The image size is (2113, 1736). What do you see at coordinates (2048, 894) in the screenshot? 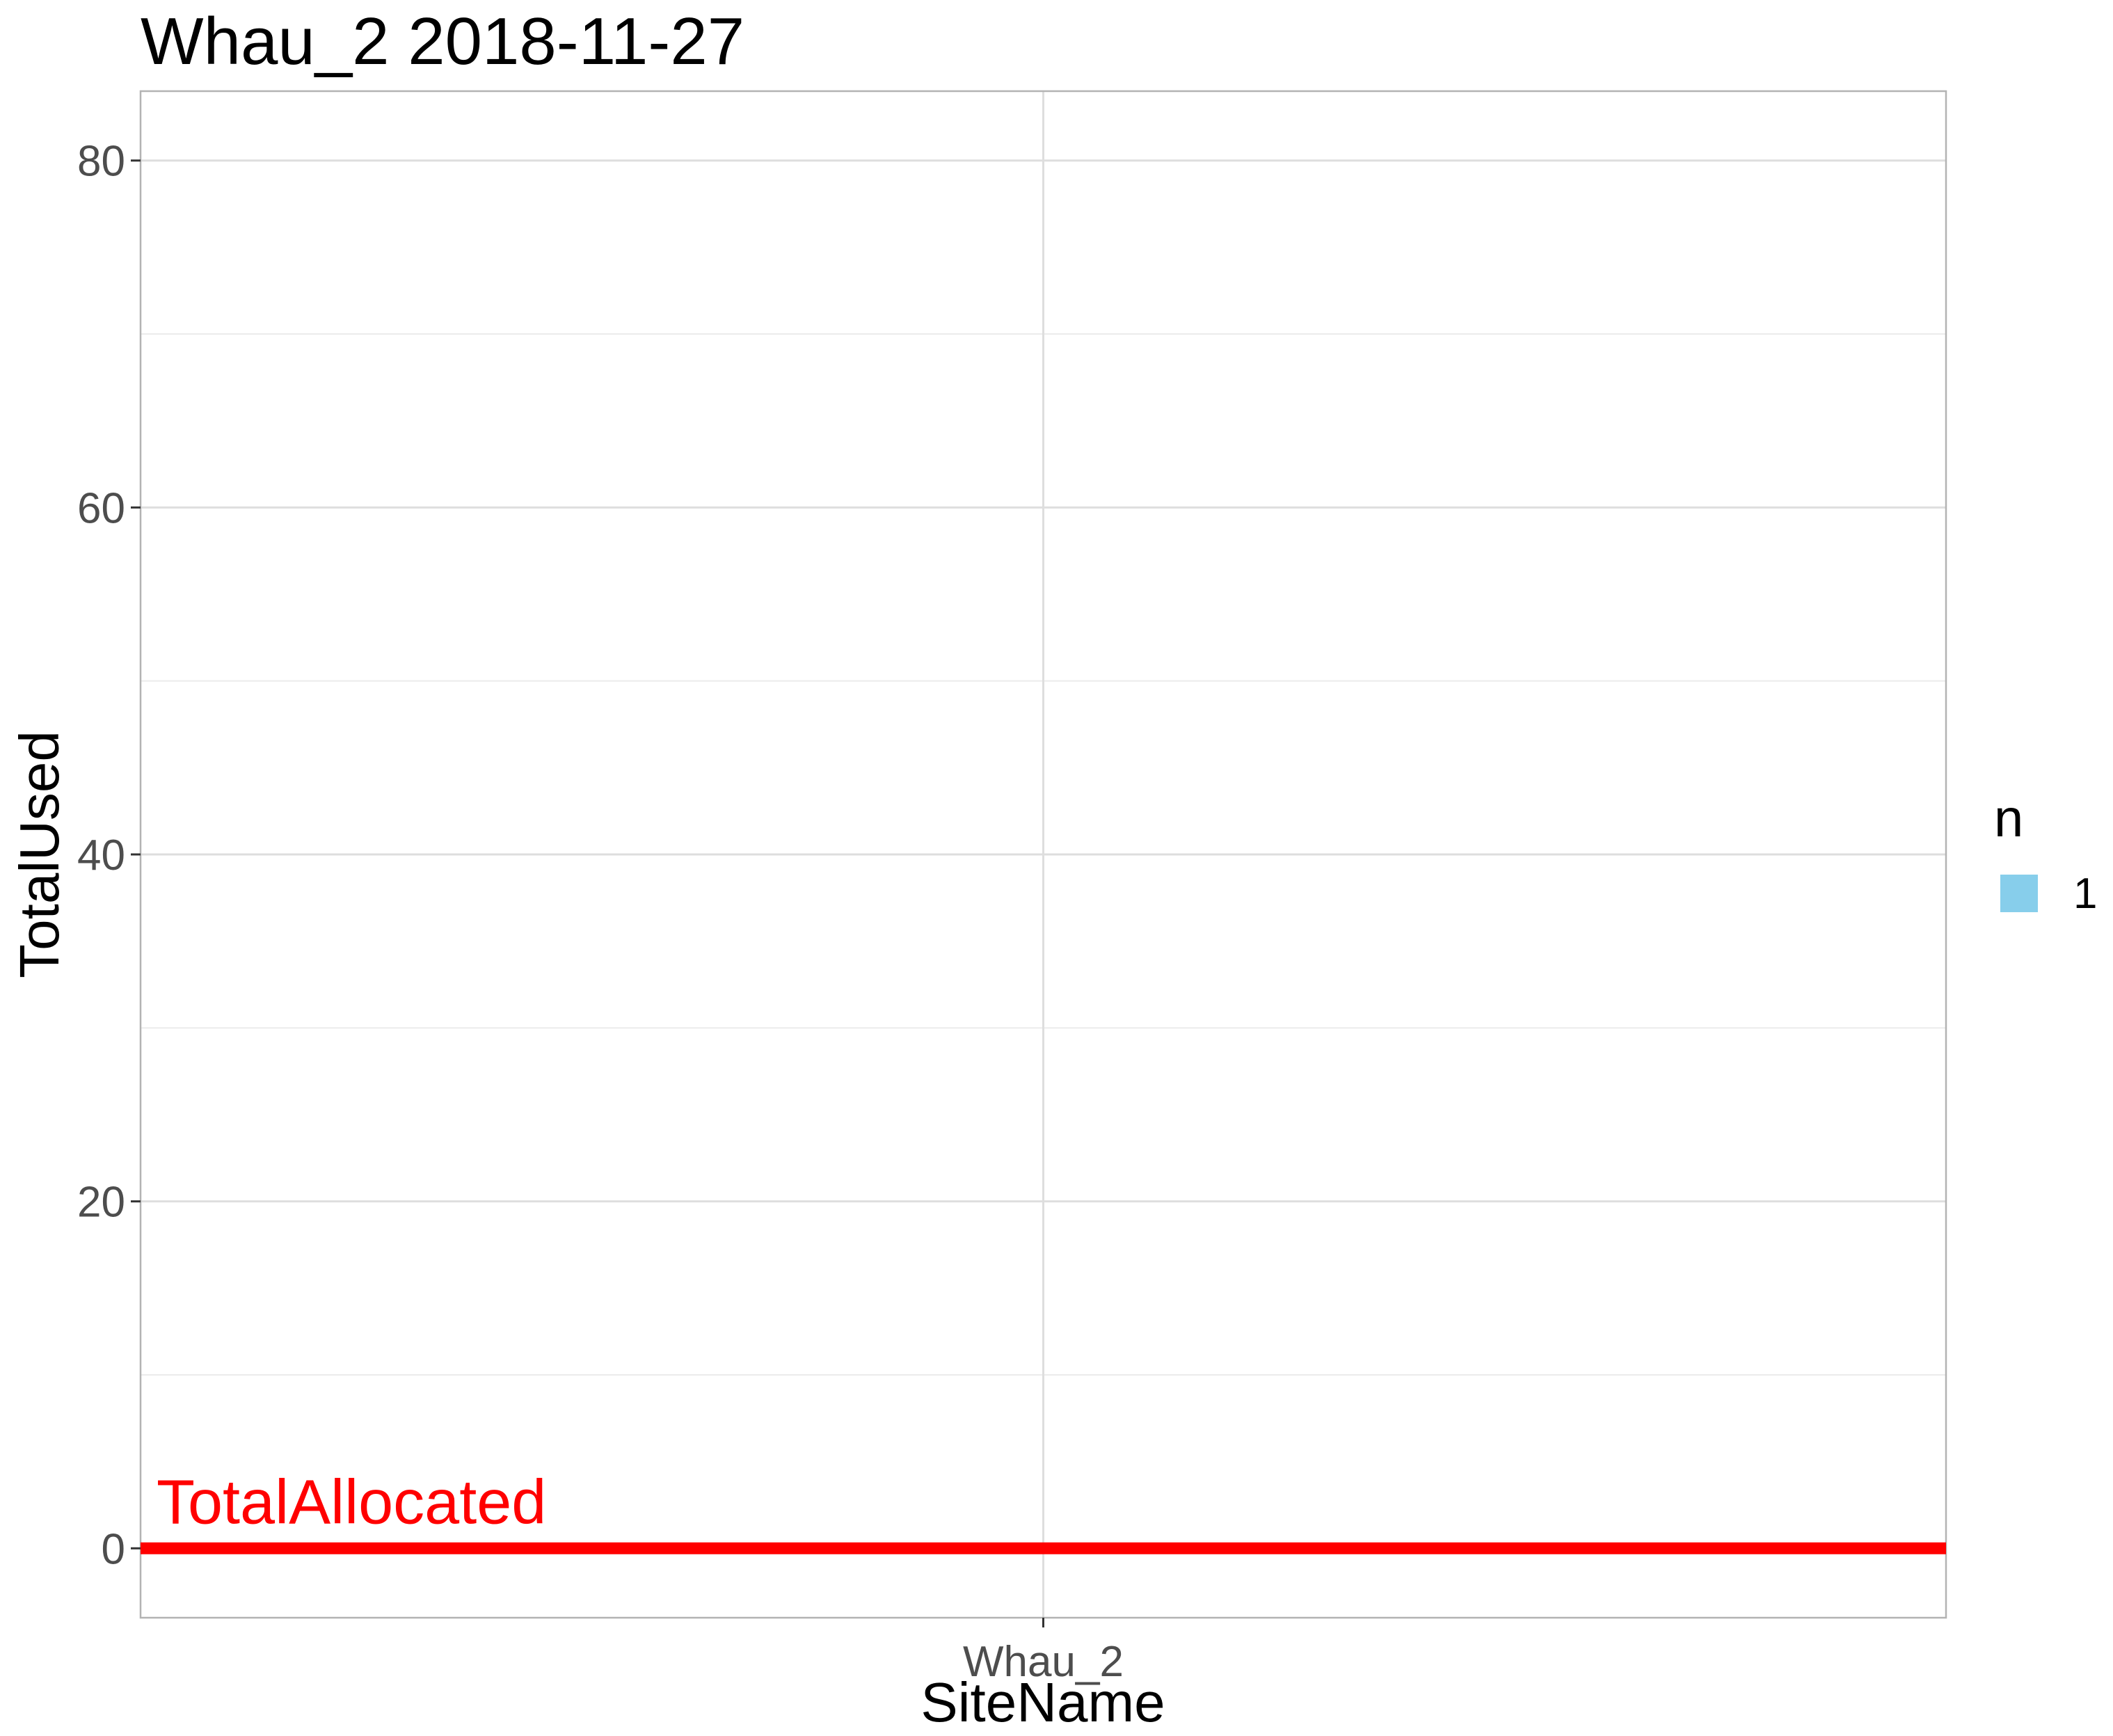
I see `legend-entries: 1` at bounding box center [2048, 894].